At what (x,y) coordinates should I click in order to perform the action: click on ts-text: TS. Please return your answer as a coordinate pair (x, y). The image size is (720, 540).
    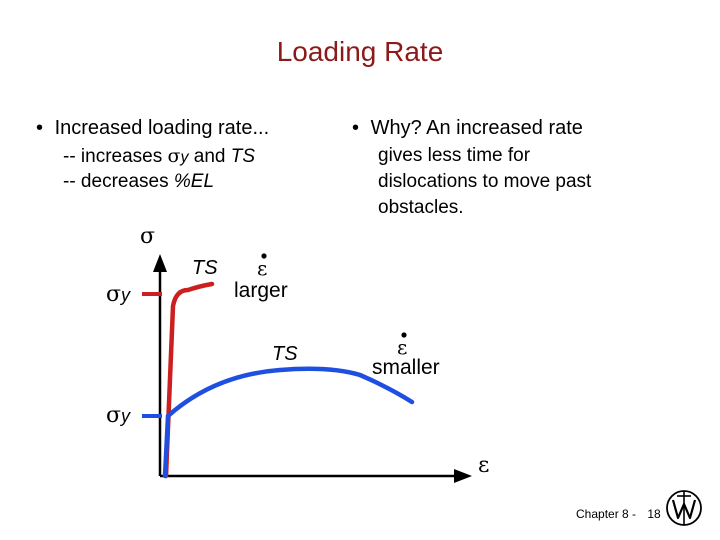
    Looking at the image, I should click on (243, 156).